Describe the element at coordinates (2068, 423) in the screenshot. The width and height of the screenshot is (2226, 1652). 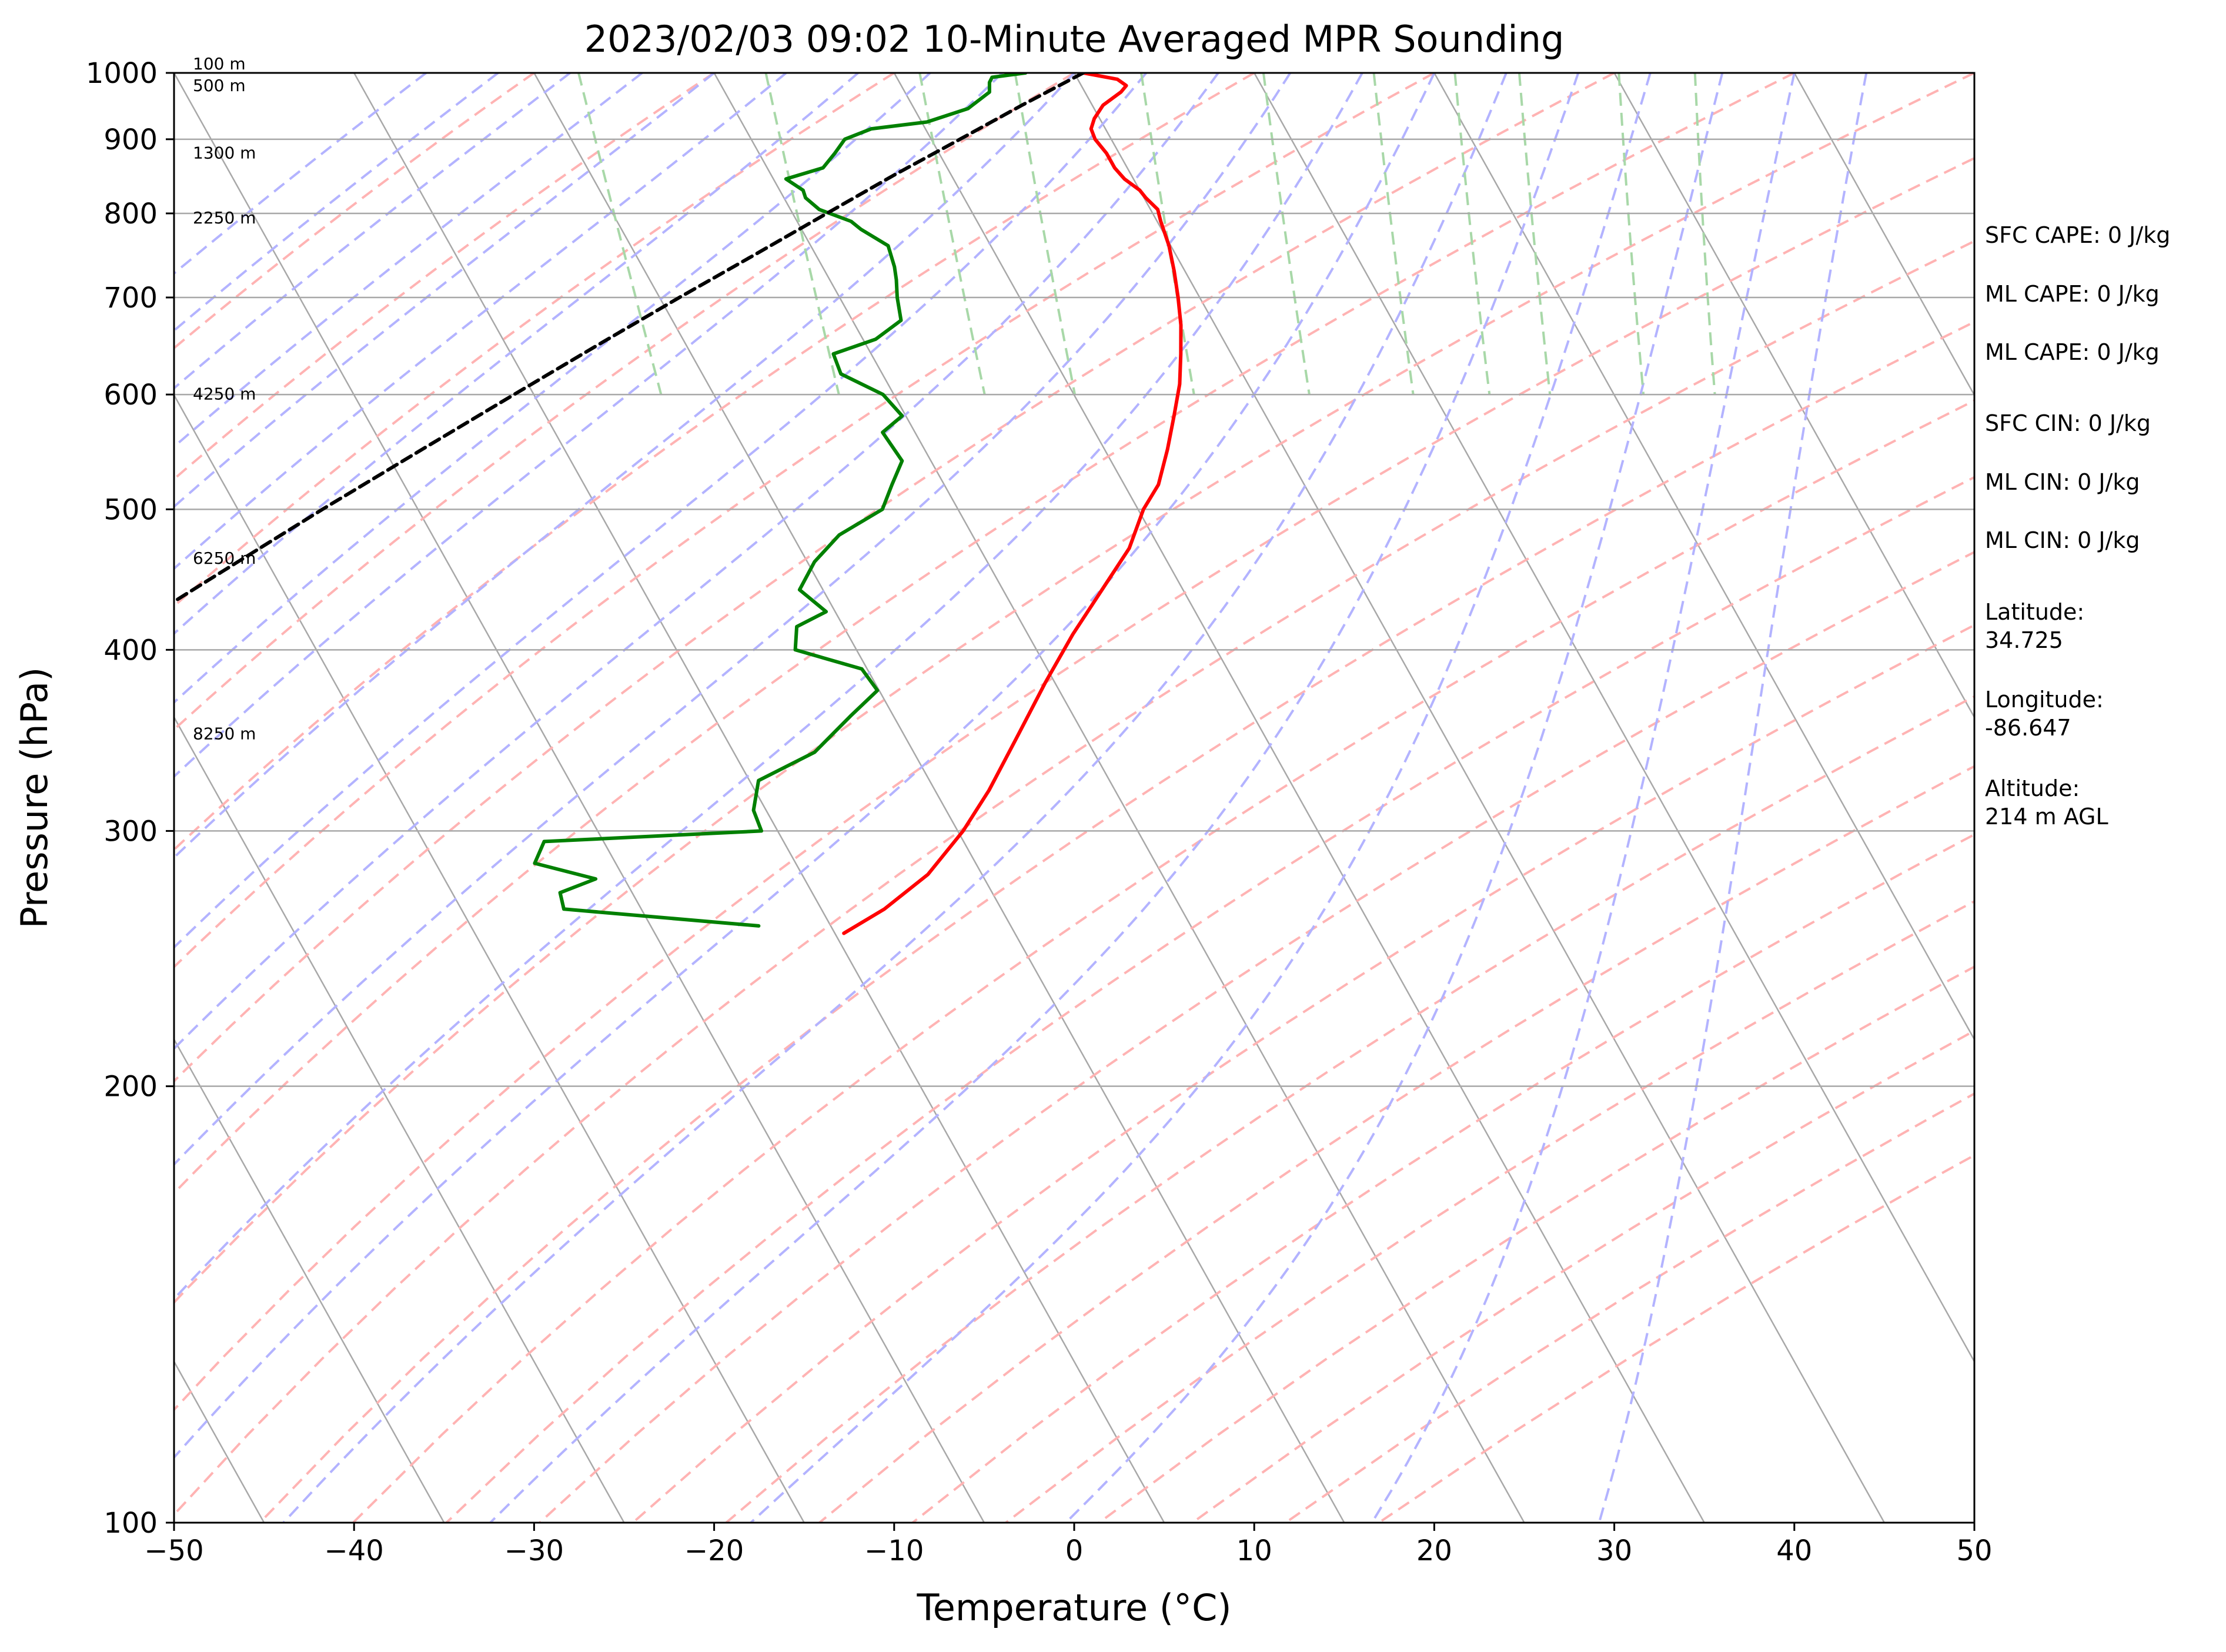
I see `stats-annotation: SFC CIN: 0 J/kg` at that location.